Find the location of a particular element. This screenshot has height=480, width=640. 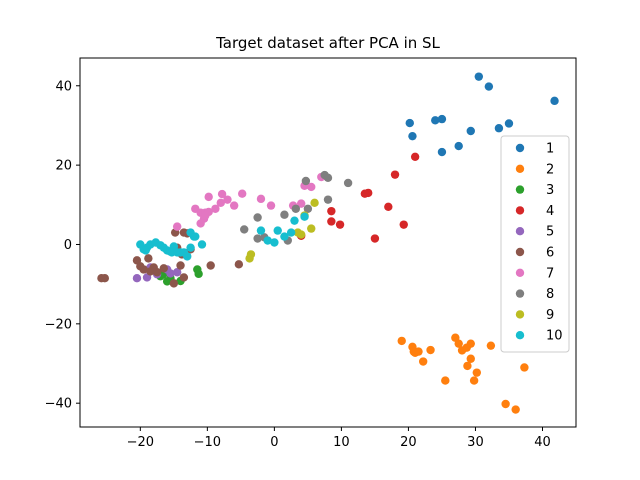

y-tick-label: 0 is located at coordinates (68, 245).